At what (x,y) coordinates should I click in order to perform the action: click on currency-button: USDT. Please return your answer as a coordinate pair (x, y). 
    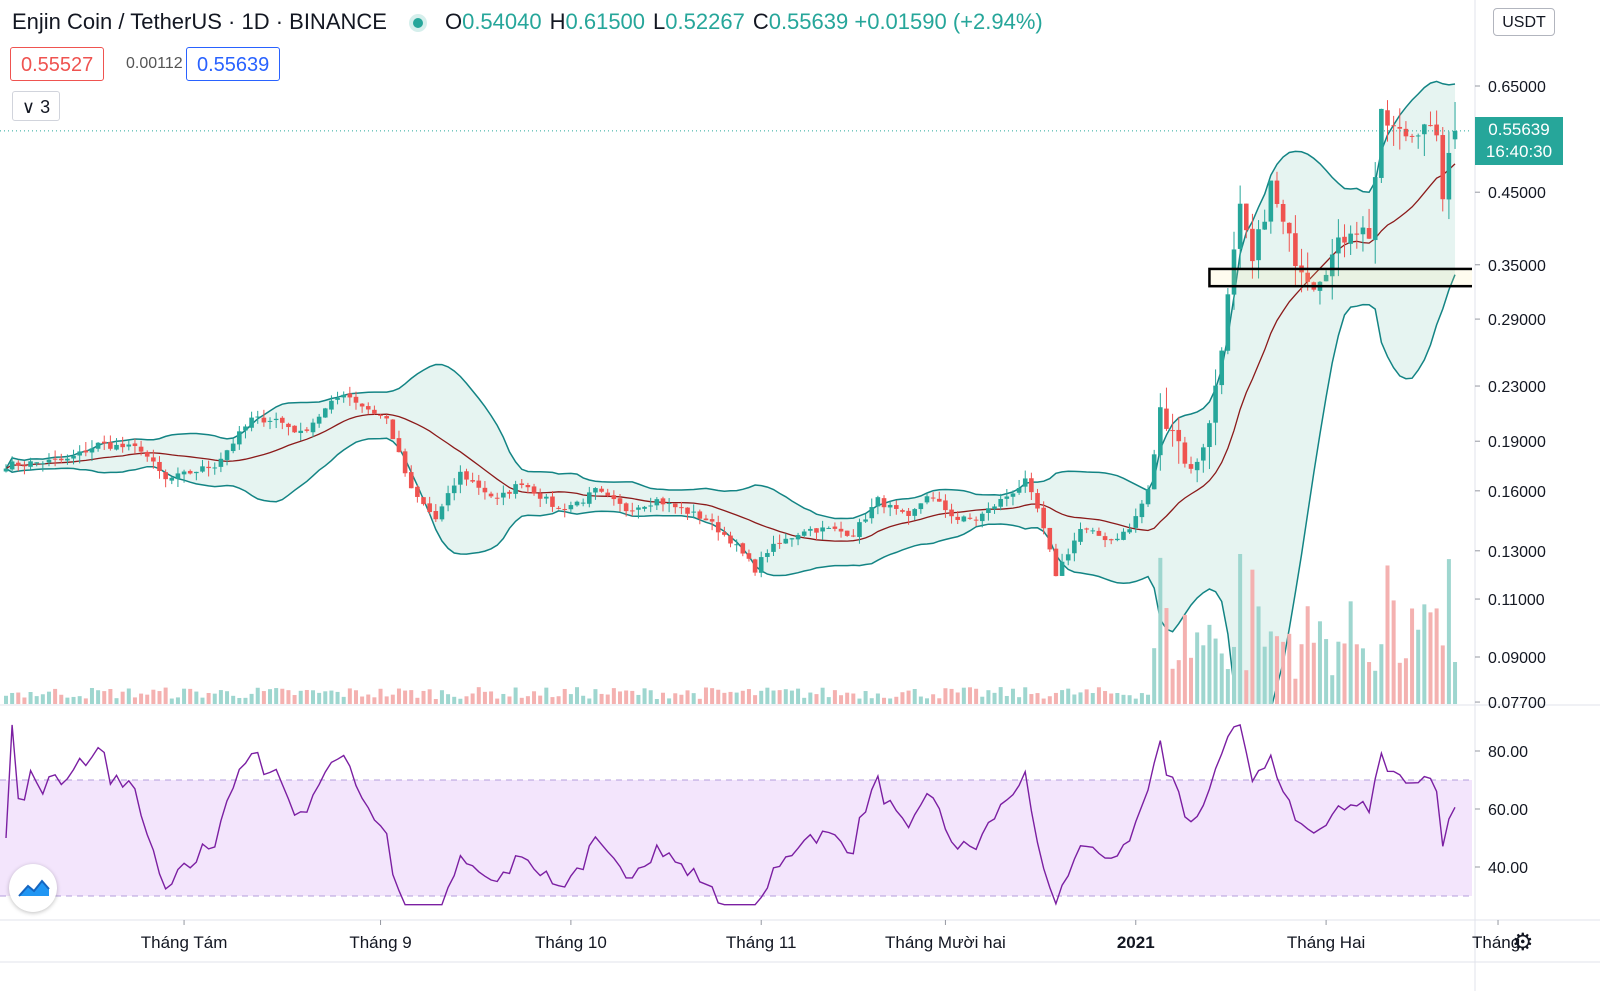
    Looking at the image, I should click on (1524, 22).